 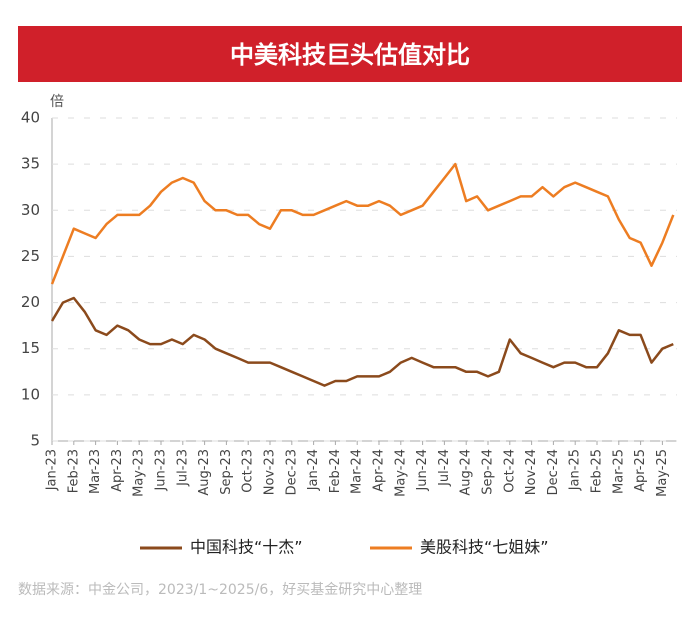 What do you see at coordinates (161, 470) in the screenshot?
I see `x-tick-label: Jun-23` at bounding box center [161, 470].